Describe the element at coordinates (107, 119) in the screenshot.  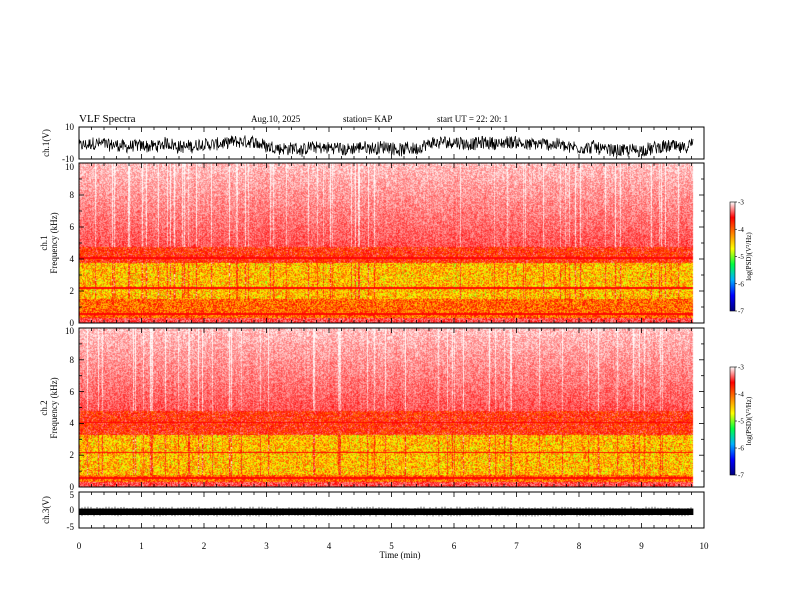
I see `figure-title: VLF Spectra` at that location.